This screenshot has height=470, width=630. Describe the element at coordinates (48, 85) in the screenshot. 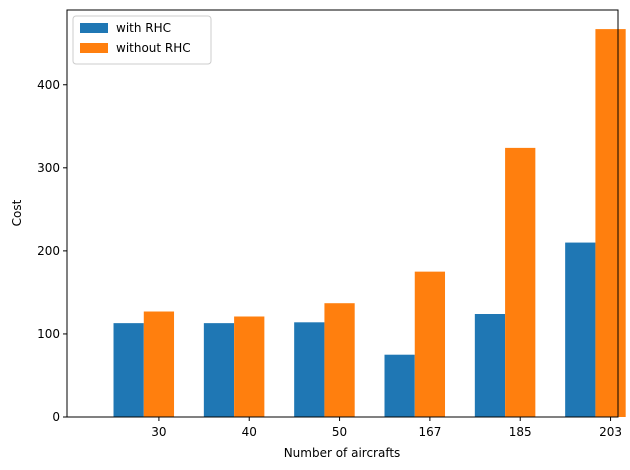

I see `y-tick-label: 400` at that location.